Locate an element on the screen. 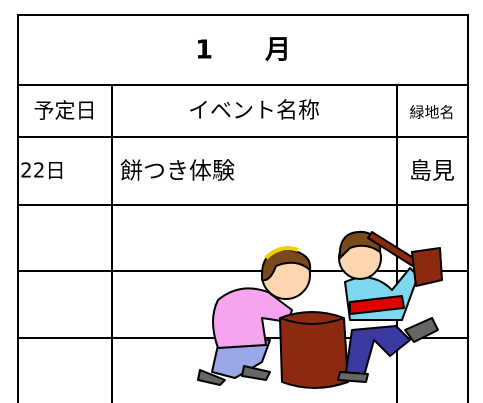 Image resolution: width=483 pixels, height=403 pixels. place-cell: 島見 is located at coordinates (432, 172).